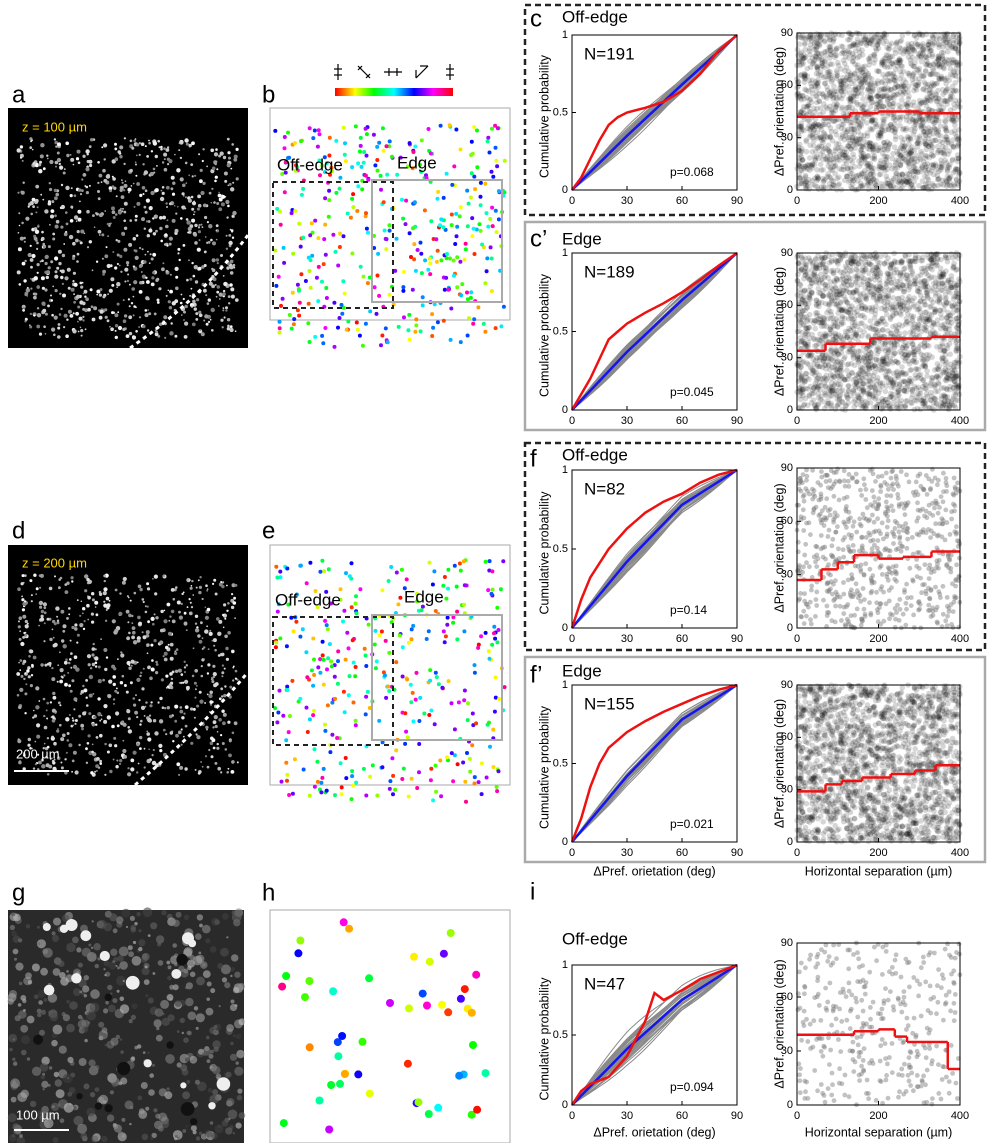 The image size is (988, 1143). Describe the element at coordinates (181, 959) in the screenshot. I see `soma` at that location.